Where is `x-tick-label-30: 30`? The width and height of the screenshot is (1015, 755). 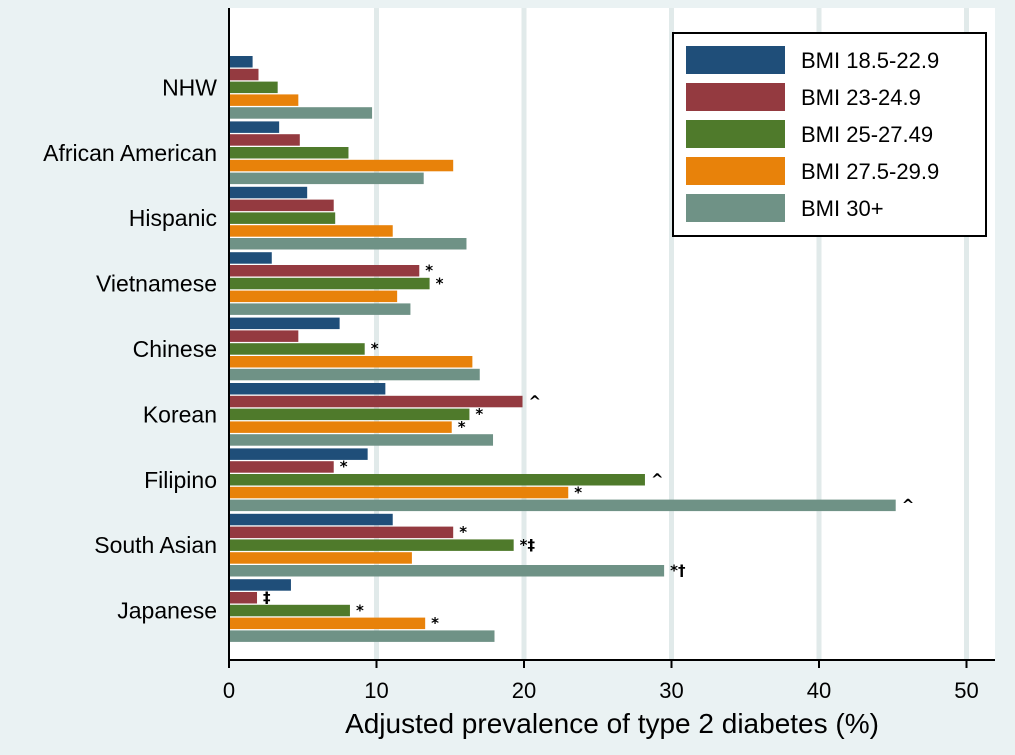
x-tick-label-30: 30 is located at coordinates (671, 690).